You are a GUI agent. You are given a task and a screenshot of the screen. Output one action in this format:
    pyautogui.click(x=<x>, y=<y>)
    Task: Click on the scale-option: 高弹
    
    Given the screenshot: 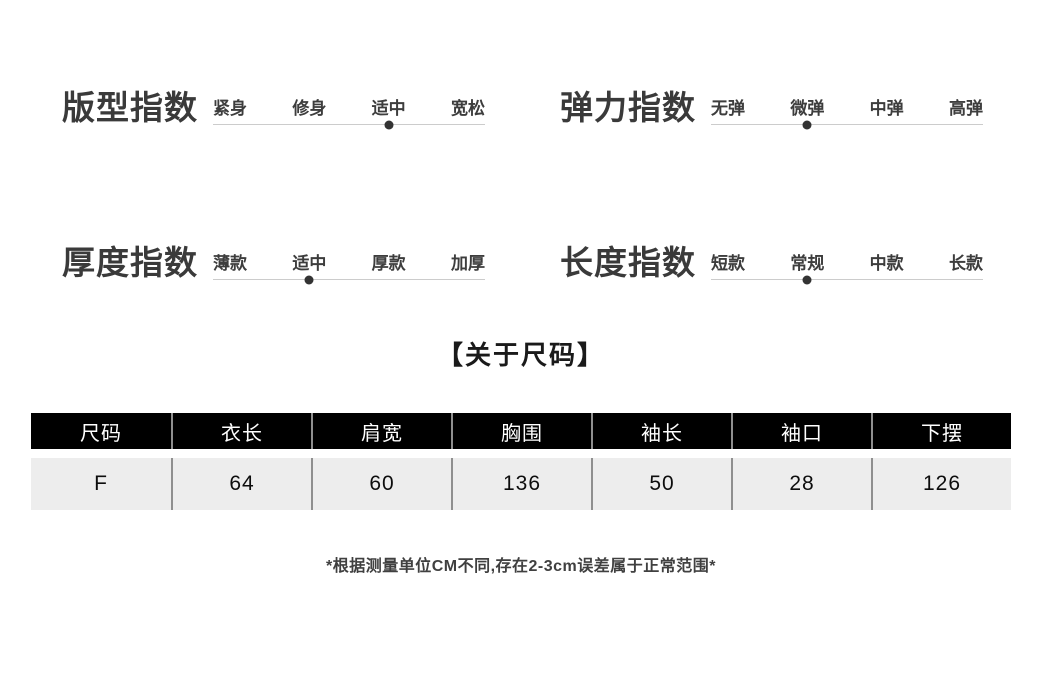 What is the action you would take?
    pyautogui.click(x=965, y=108)
    